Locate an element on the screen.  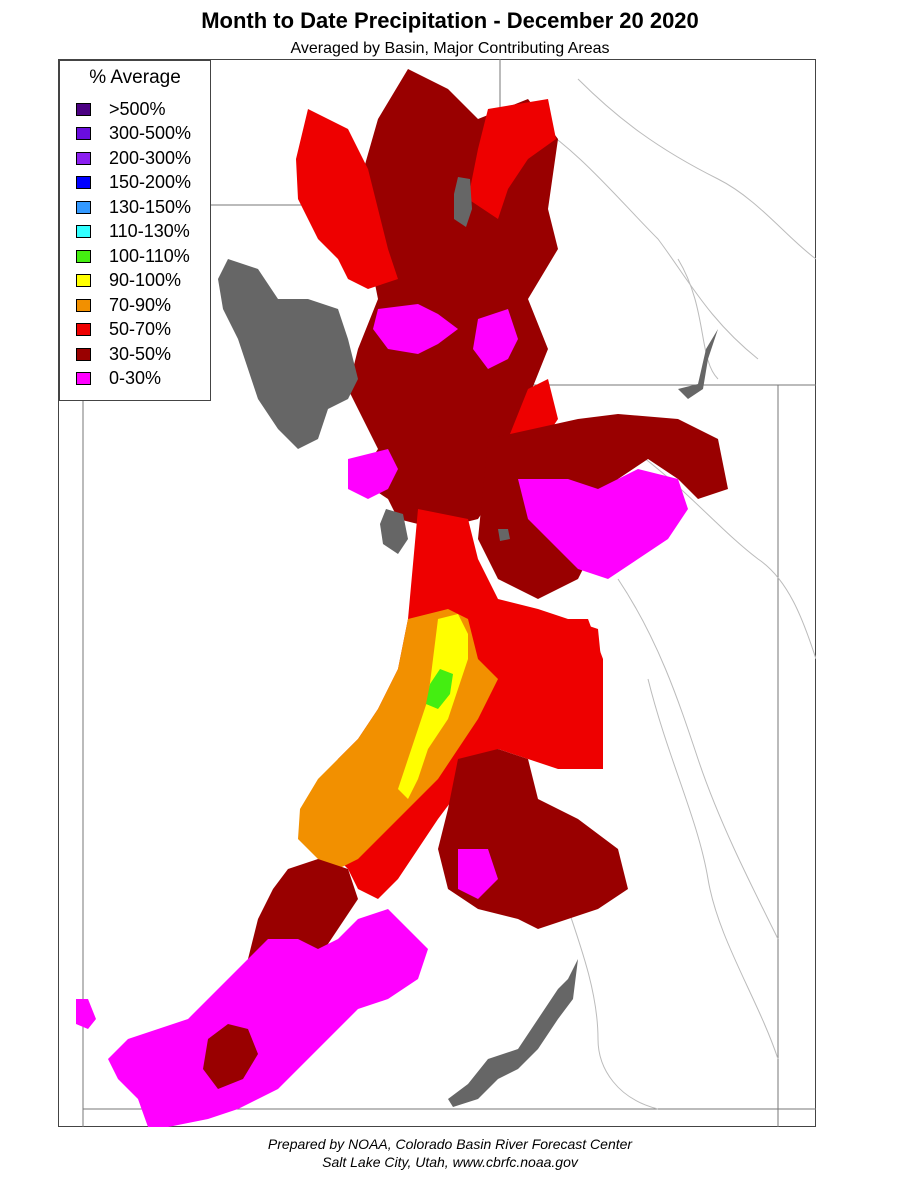
starvation-reservoir is located at coordinates (504, 535).